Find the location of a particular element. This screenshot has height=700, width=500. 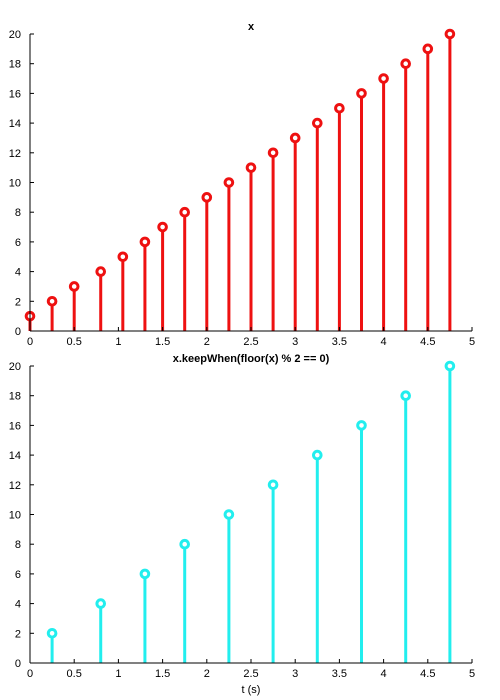

x-axis-label: t (s) is located at coordinates (251, 690).